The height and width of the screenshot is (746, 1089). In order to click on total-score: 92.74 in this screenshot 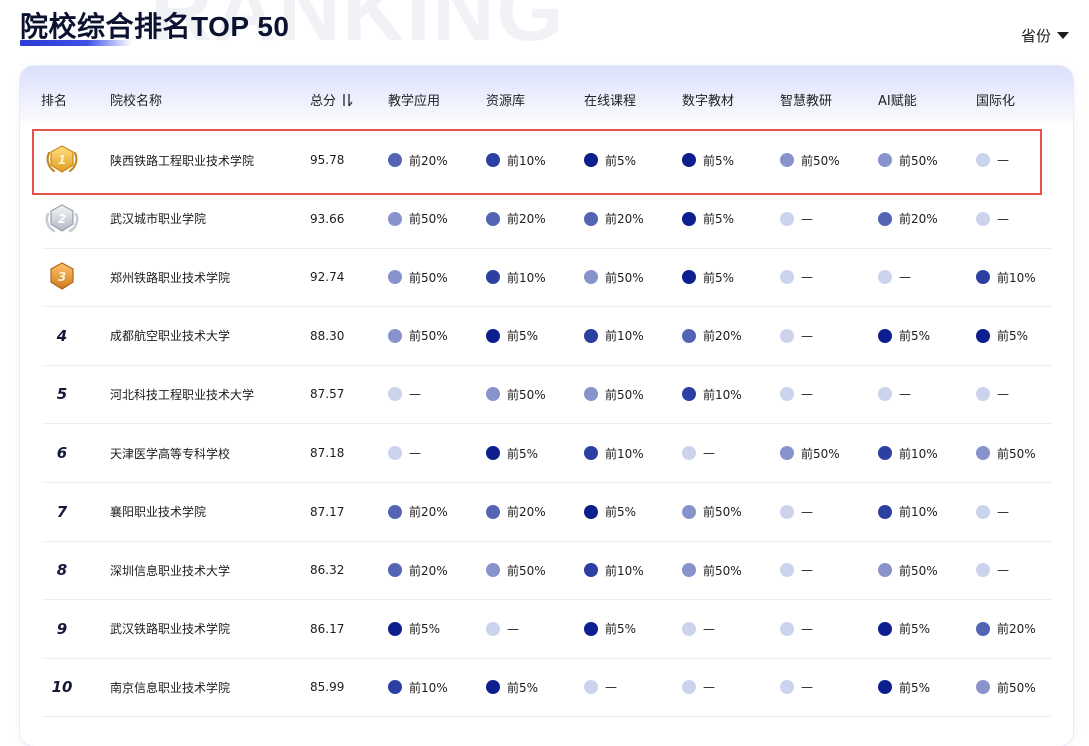, I will do `click(327, 277)`.